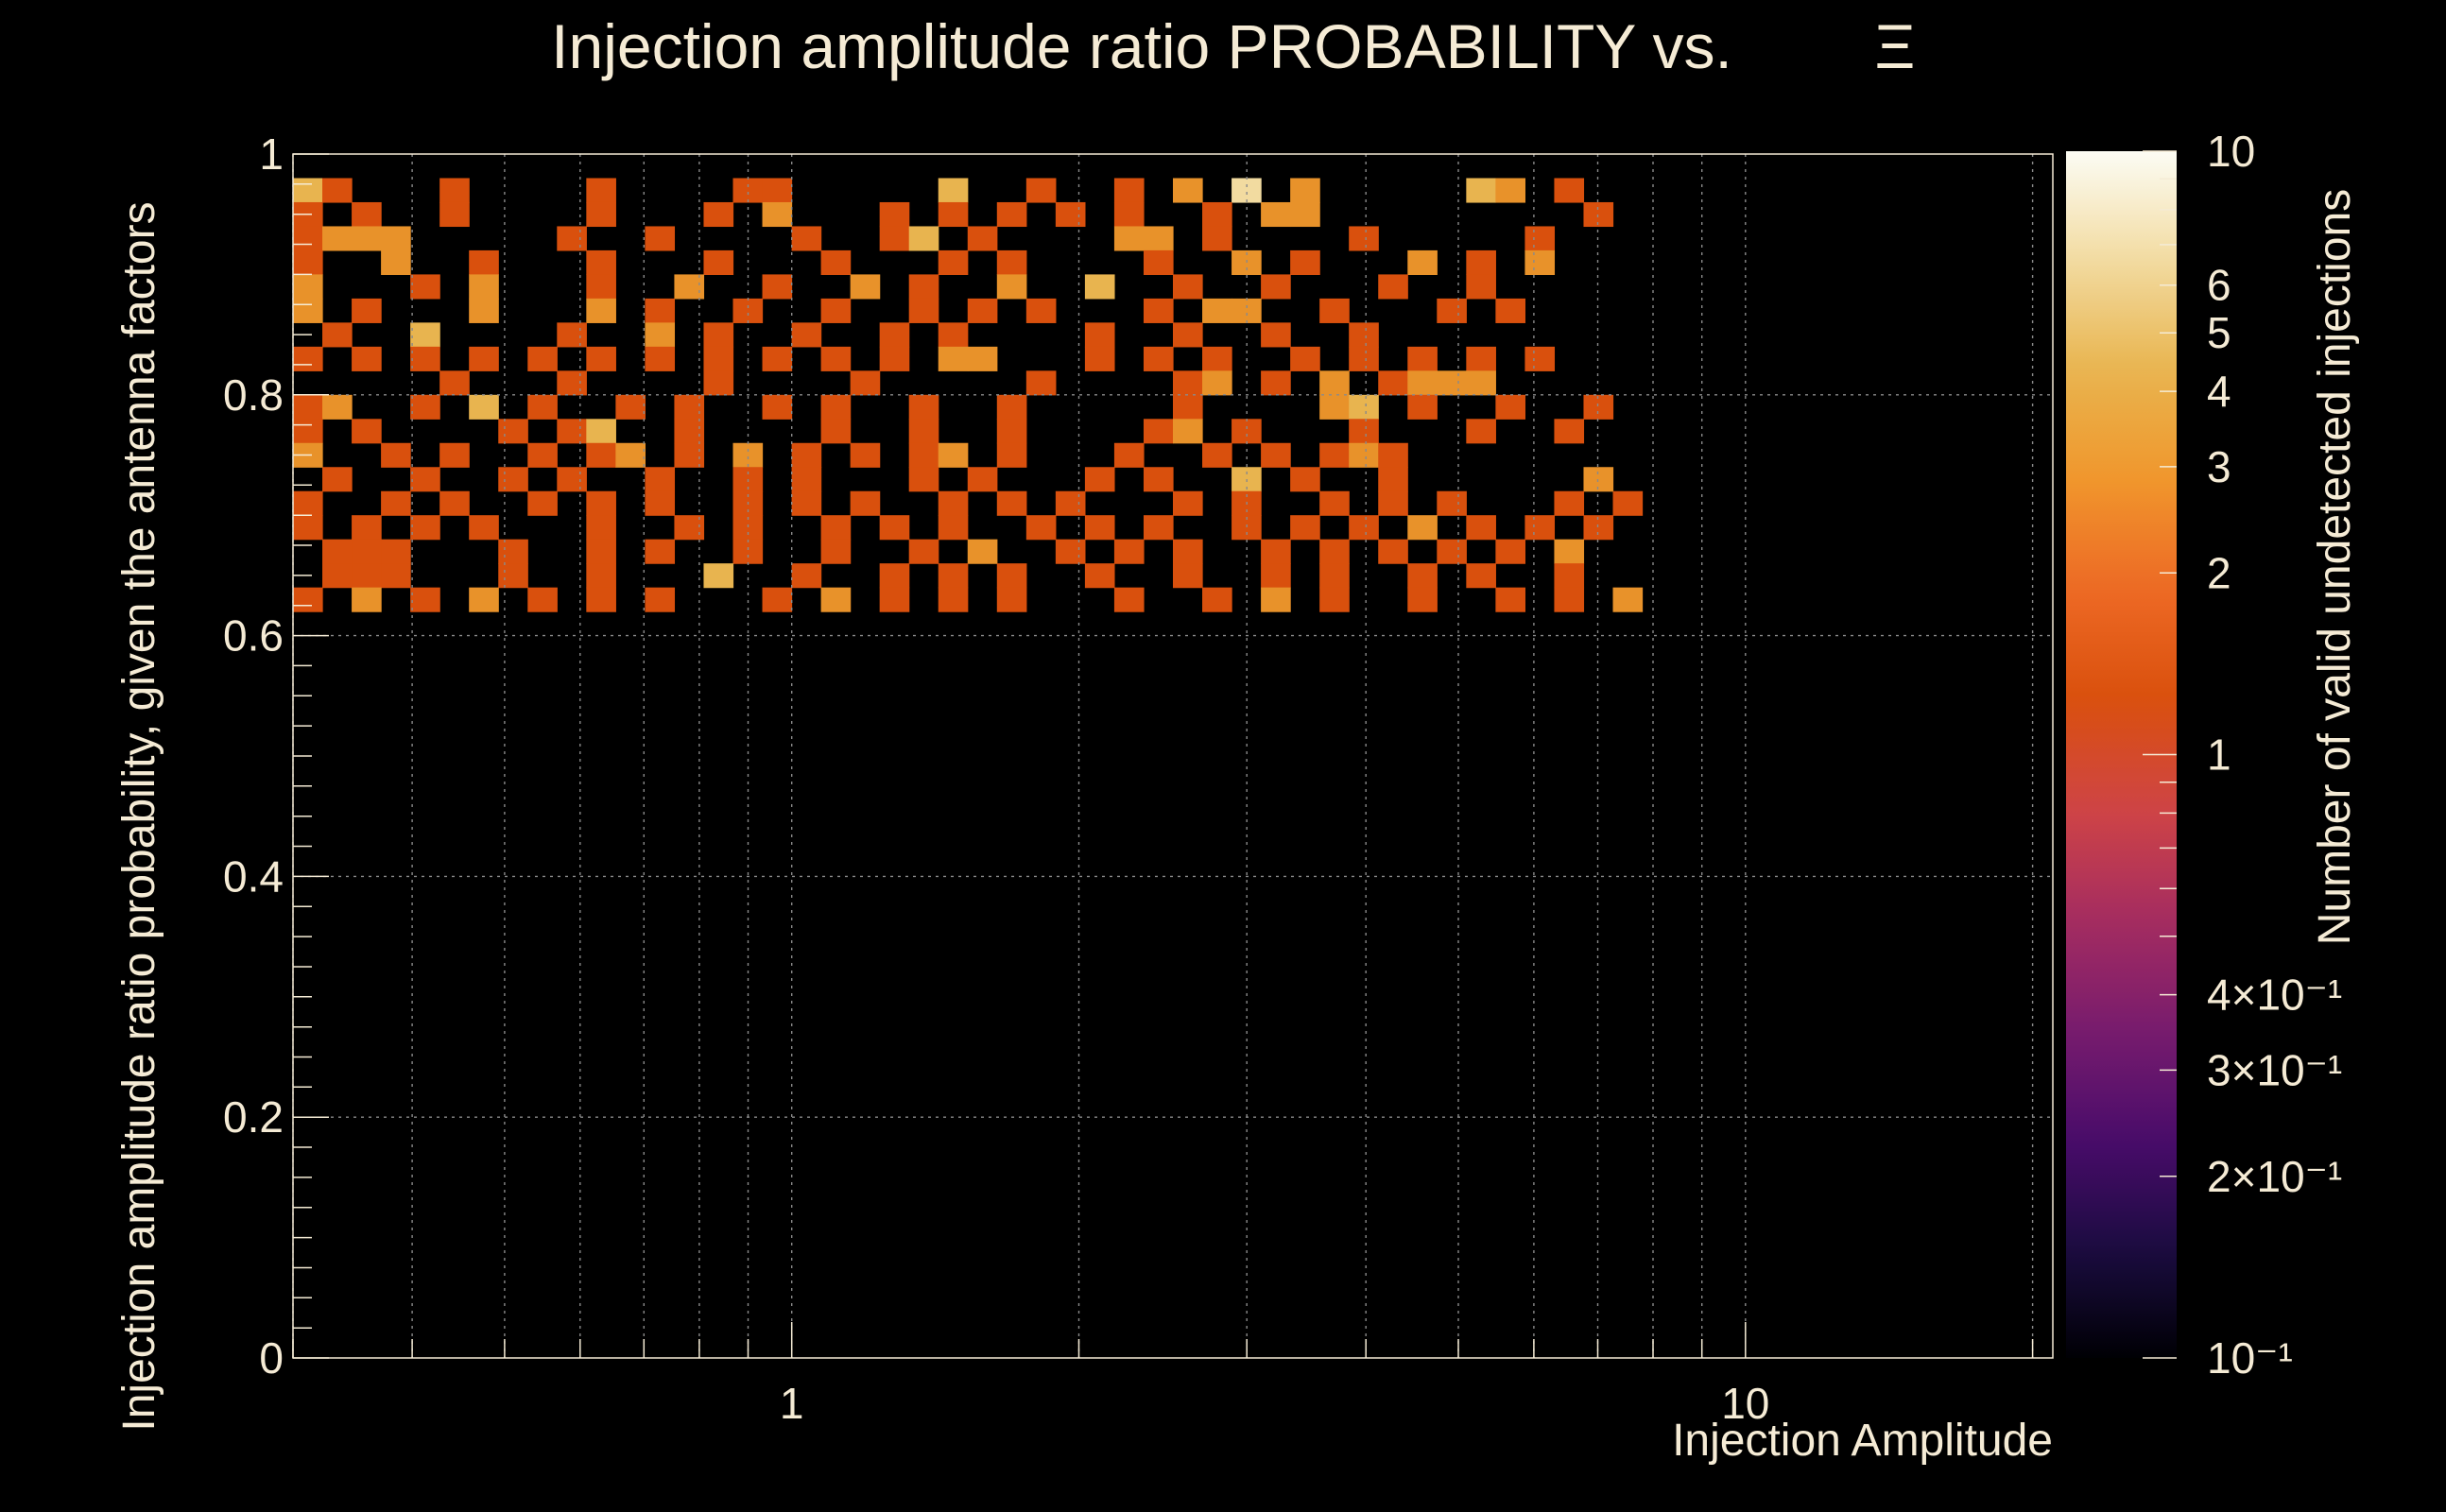 The width and height of the screenshot is (2446, 1512). Describe the element at coordinates (271, 154) in the screenshot. I see `y-tick-label: 1` at that location.